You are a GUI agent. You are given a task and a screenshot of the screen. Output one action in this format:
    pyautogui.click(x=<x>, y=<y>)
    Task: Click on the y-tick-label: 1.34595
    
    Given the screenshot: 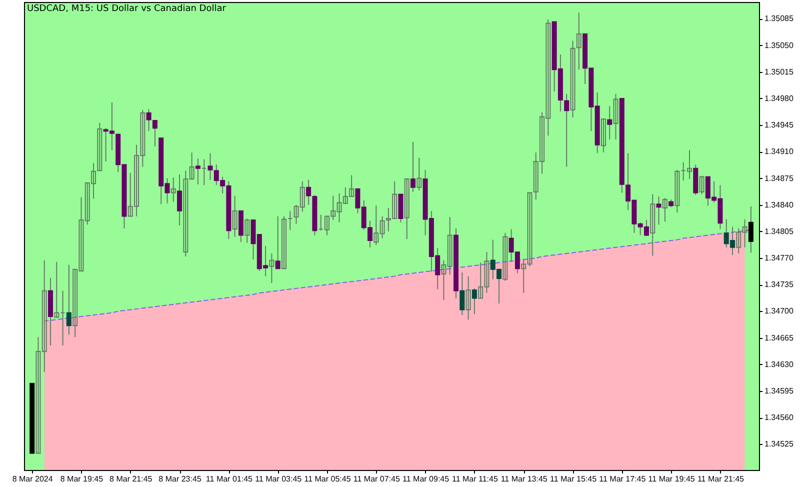 What is the action you would take?
    pyautogui.click(x=779, y=391)
    